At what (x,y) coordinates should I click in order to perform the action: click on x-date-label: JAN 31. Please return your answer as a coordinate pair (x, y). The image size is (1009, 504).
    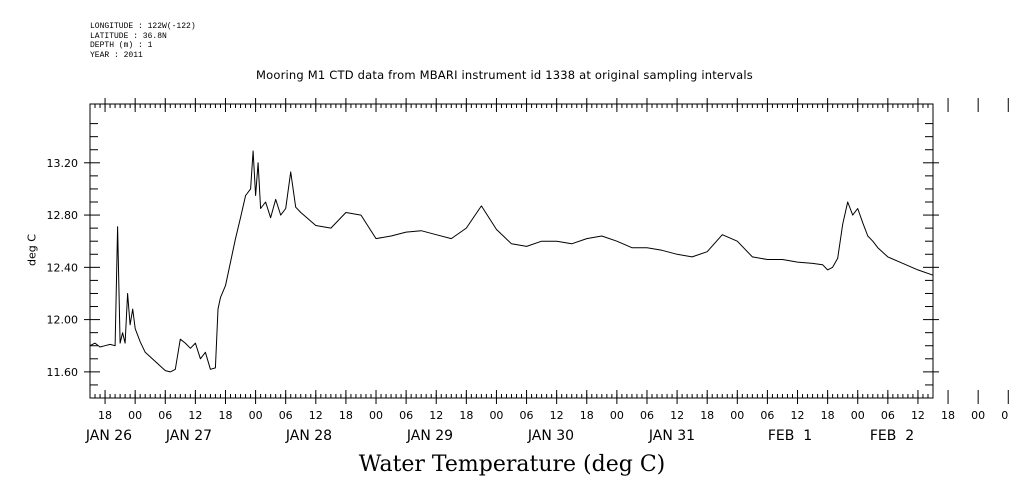
    Looking at the image, I should click on (671, 436).